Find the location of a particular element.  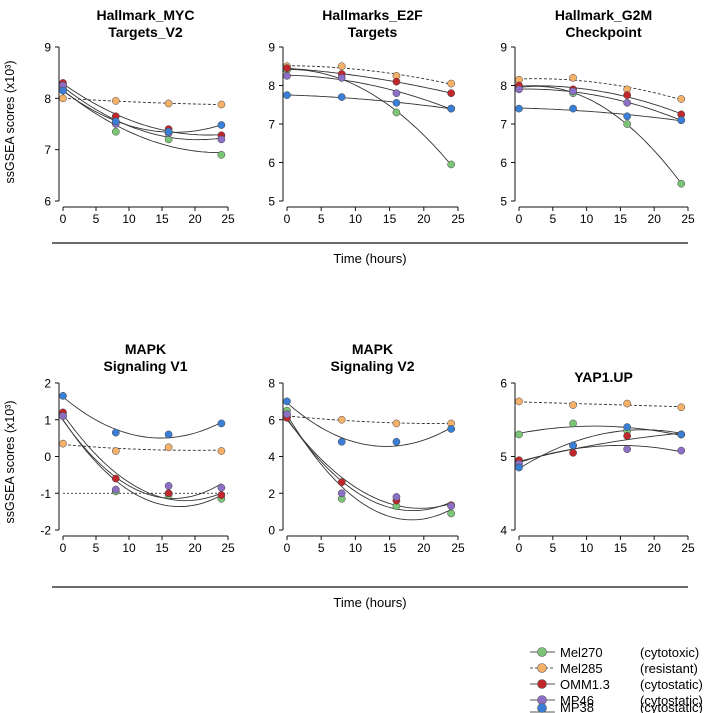

panel-3-title-line-2: Checkpoint is located at coordinates (603, 32).